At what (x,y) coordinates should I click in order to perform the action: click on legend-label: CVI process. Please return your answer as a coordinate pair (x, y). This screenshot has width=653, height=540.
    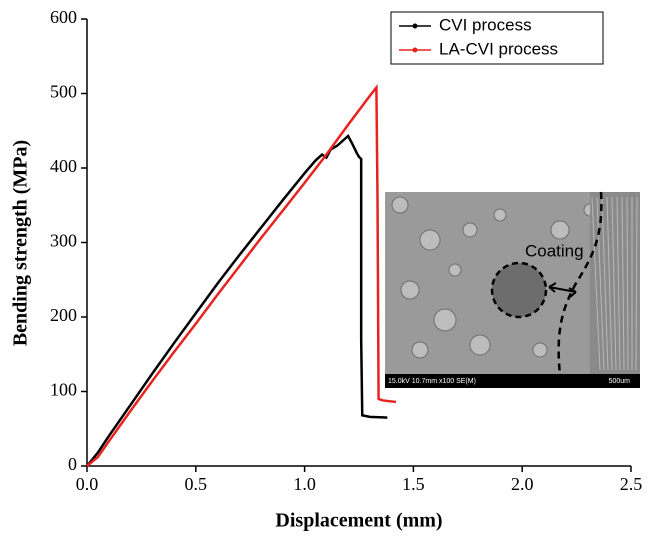
    Looking at the image, I should click on (485, 24).